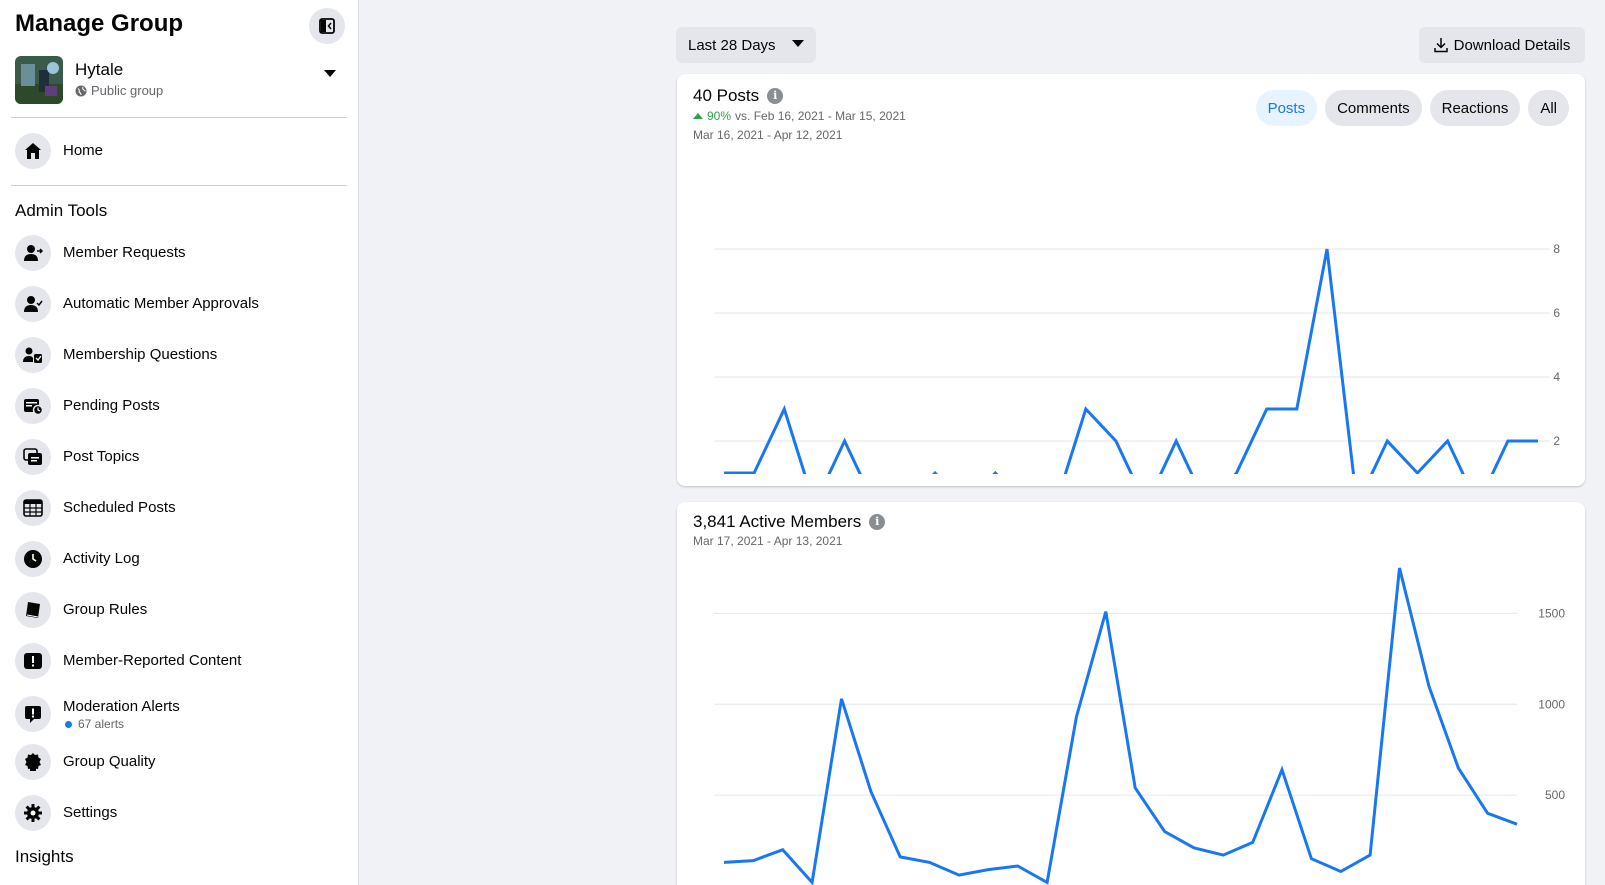  Describe the element at coordinates (44, 856) in the screenshot. I see `insights-heading: Insights` at that location.